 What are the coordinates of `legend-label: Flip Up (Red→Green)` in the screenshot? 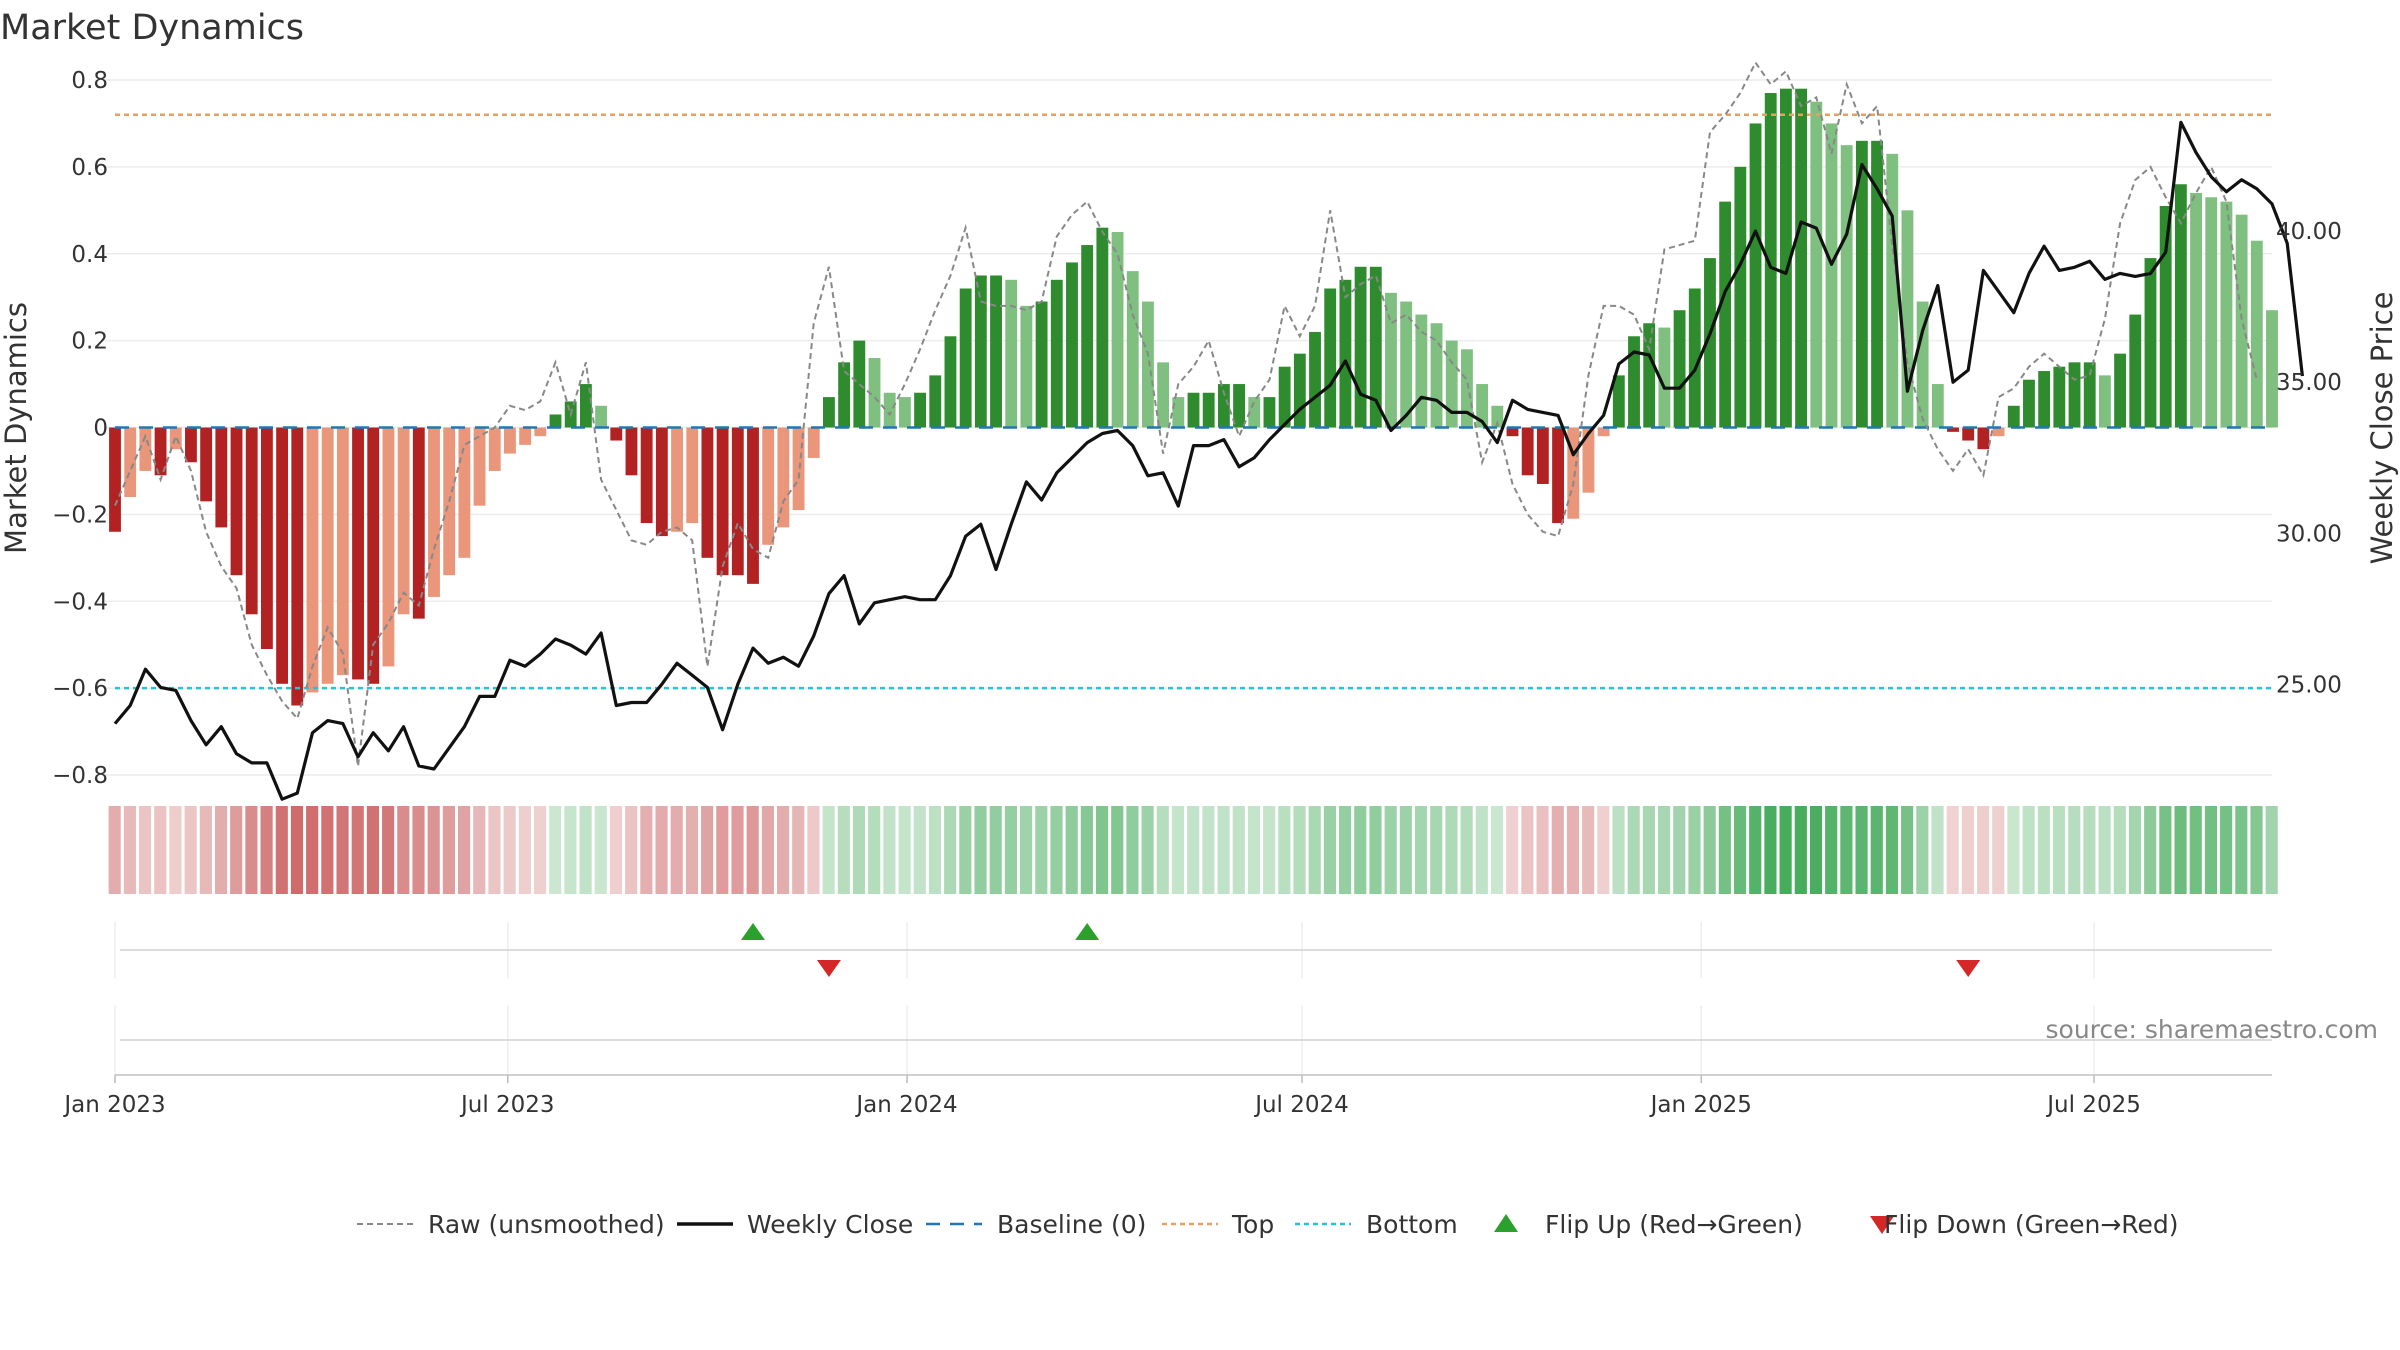 It's located at (1674, 1224).